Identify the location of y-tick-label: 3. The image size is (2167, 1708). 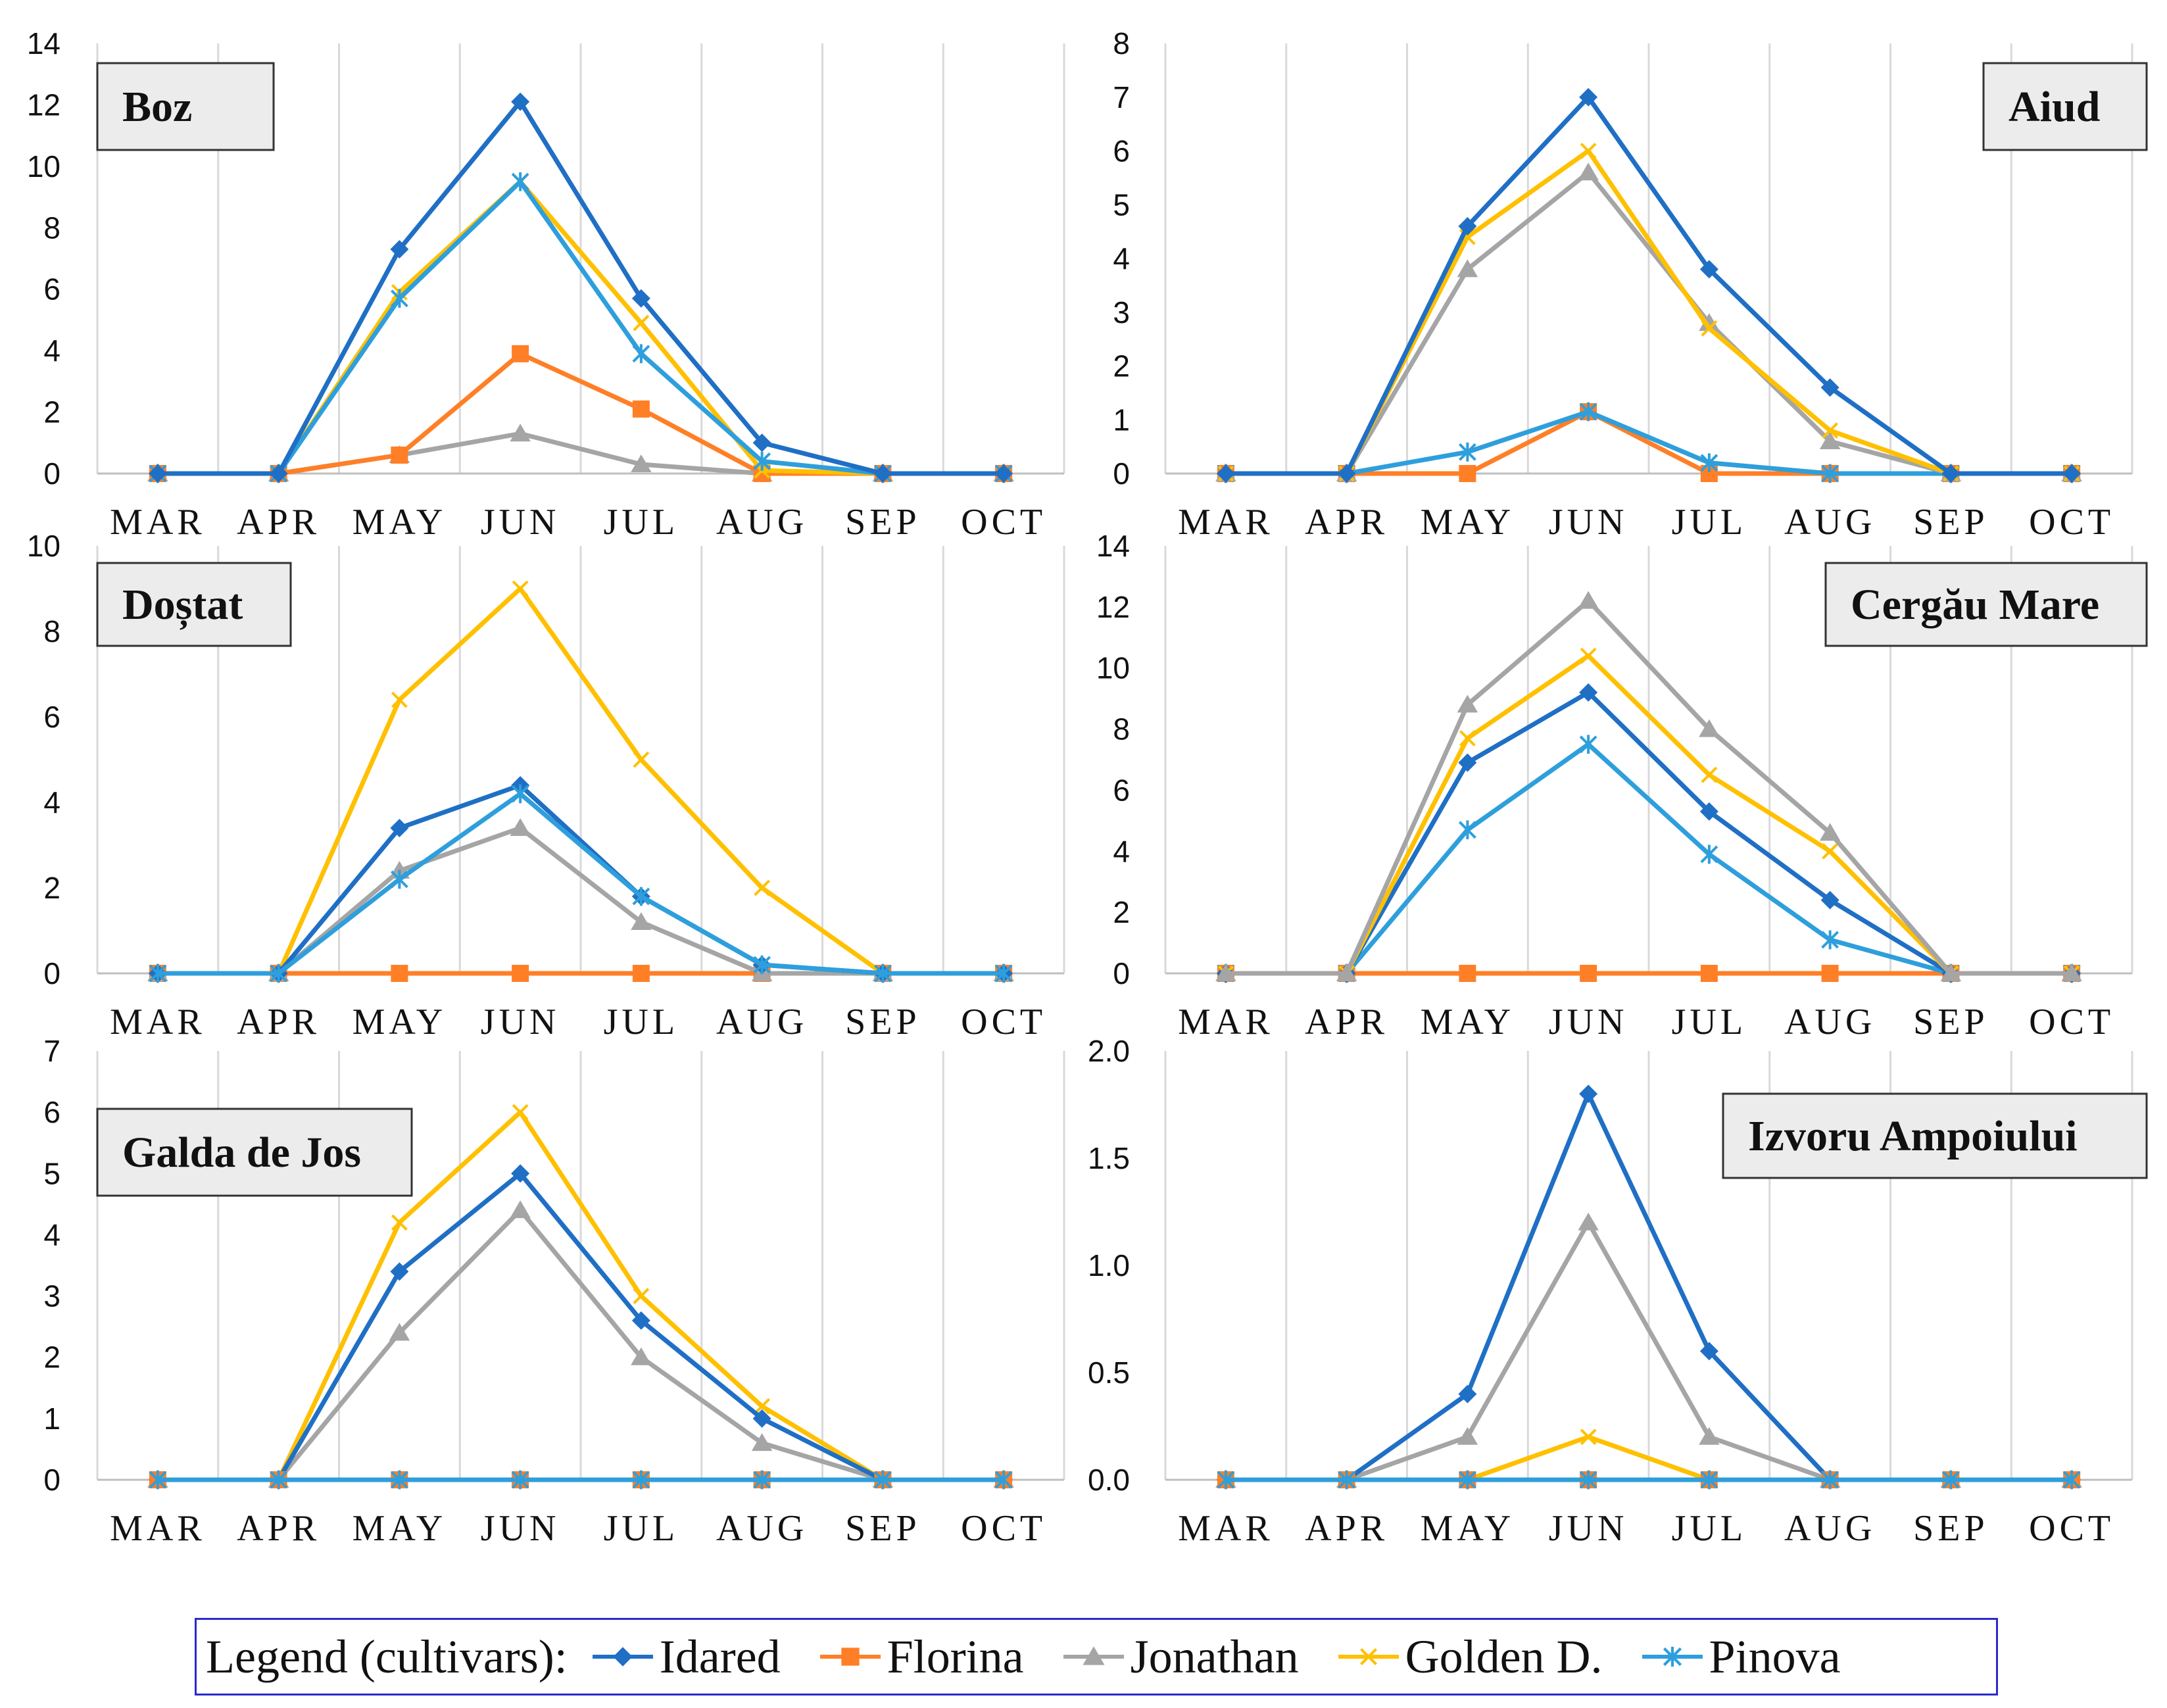
(52, 1296).